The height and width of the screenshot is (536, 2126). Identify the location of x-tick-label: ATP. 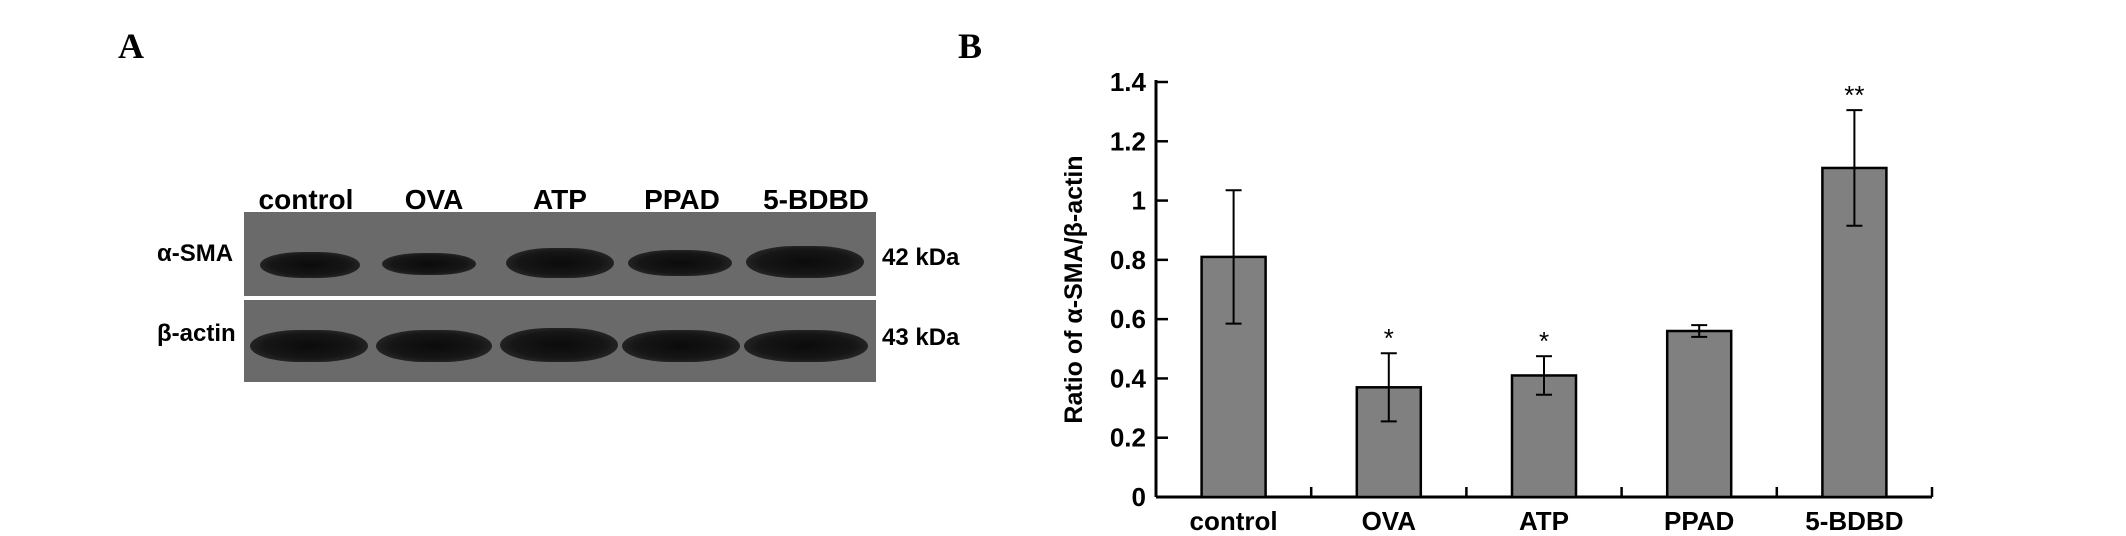
(1544, 521).